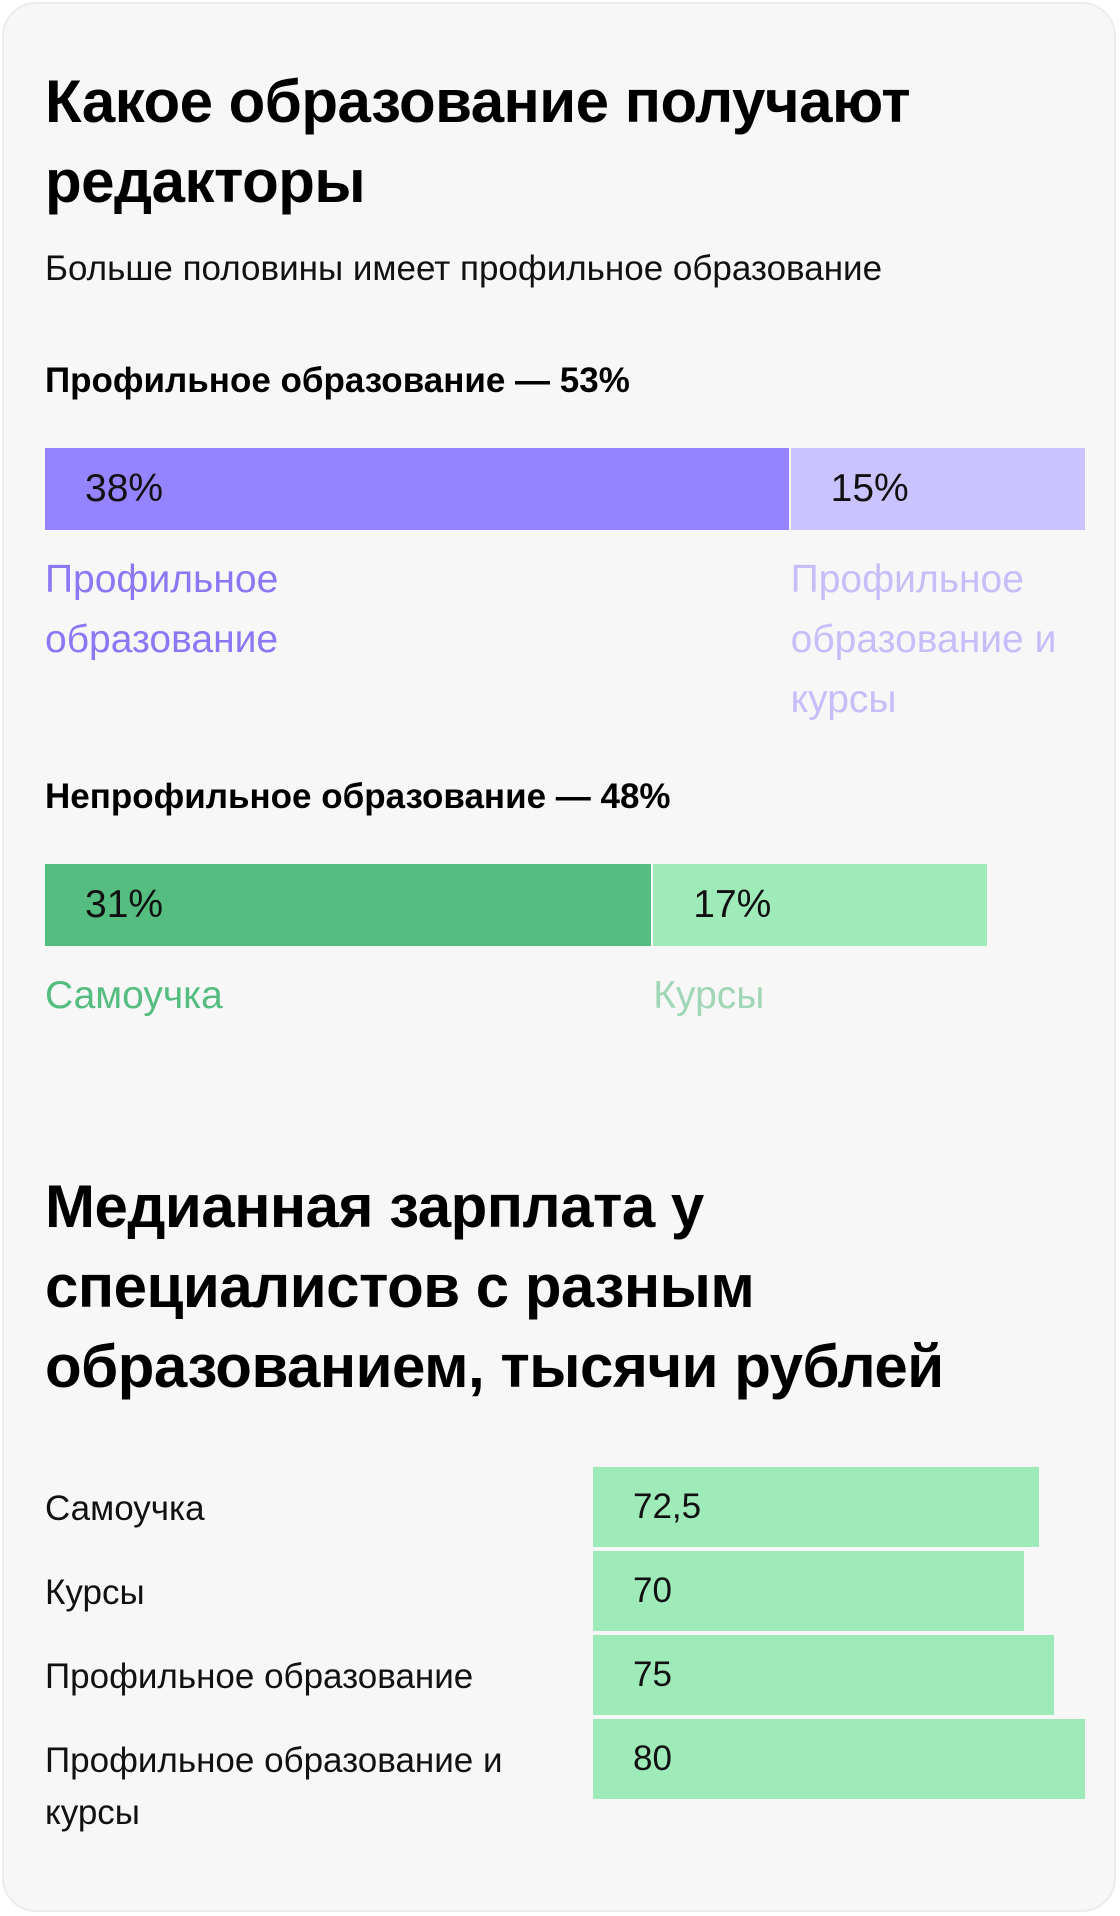 The width and height of the screenshot is (1120, 1916). What do you see at coordinates (937, 489) in the screenshot?
I see `bar-segment-profile-courses: 15%` at bounding box center [937, 489].